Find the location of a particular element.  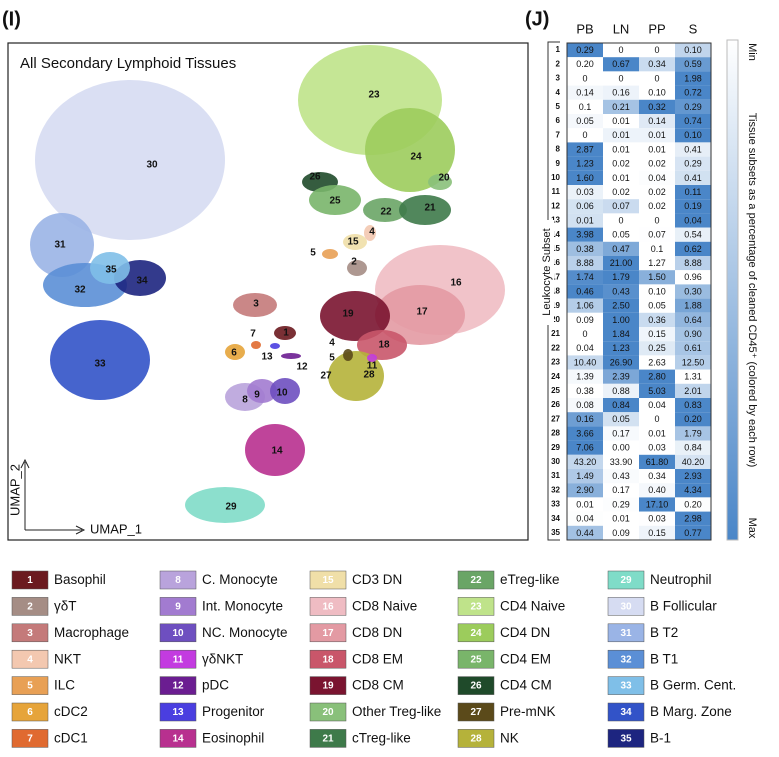

cell-value: 0.08 is located at coordinates (585, 405).